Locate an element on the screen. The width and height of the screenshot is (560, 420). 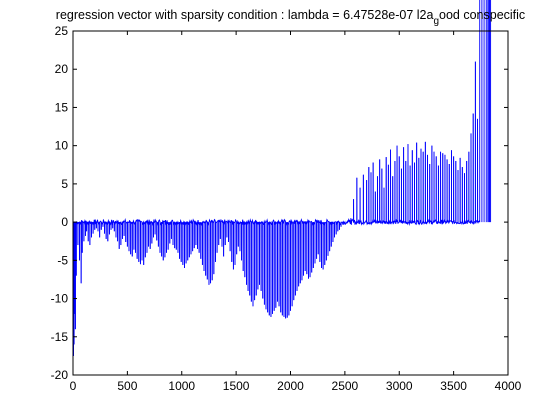
y-tick-label: 15 is located at coordinates (62, 107).